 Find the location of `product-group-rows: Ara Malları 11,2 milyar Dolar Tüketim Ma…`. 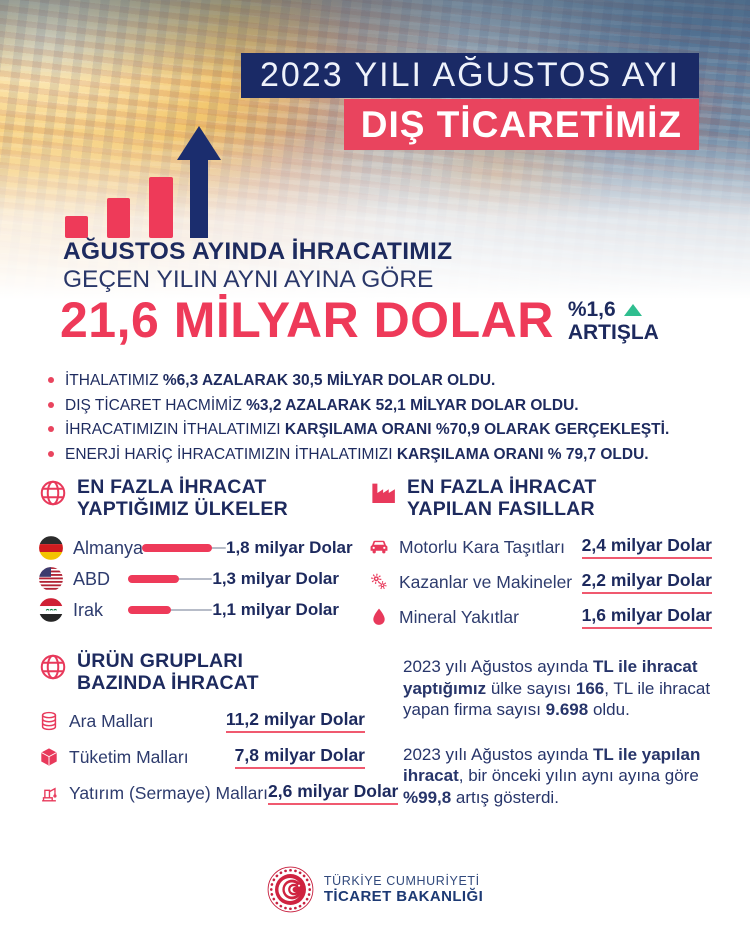

product-group-rows: Ara Malları 11,2 milyar Dolar Tüketim Ma… is located at coordinates (218, 757).